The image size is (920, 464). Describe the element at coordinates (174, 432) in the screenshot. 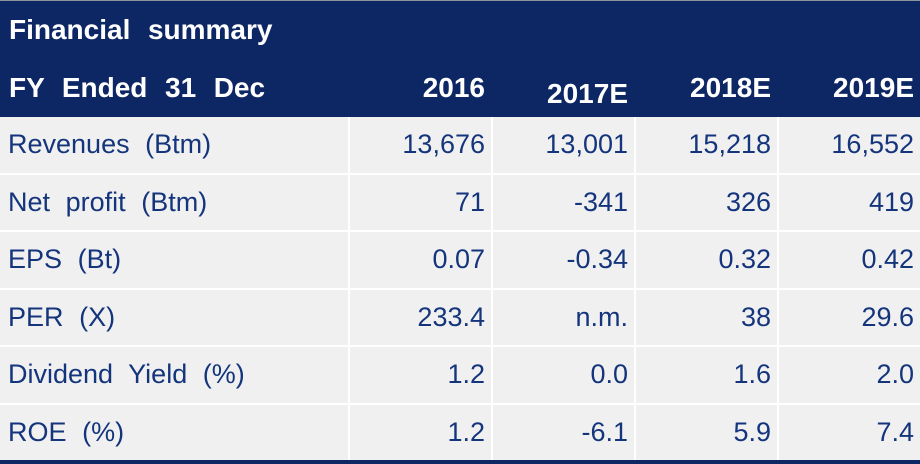

I see `row-label: ROE (%)` at that location.